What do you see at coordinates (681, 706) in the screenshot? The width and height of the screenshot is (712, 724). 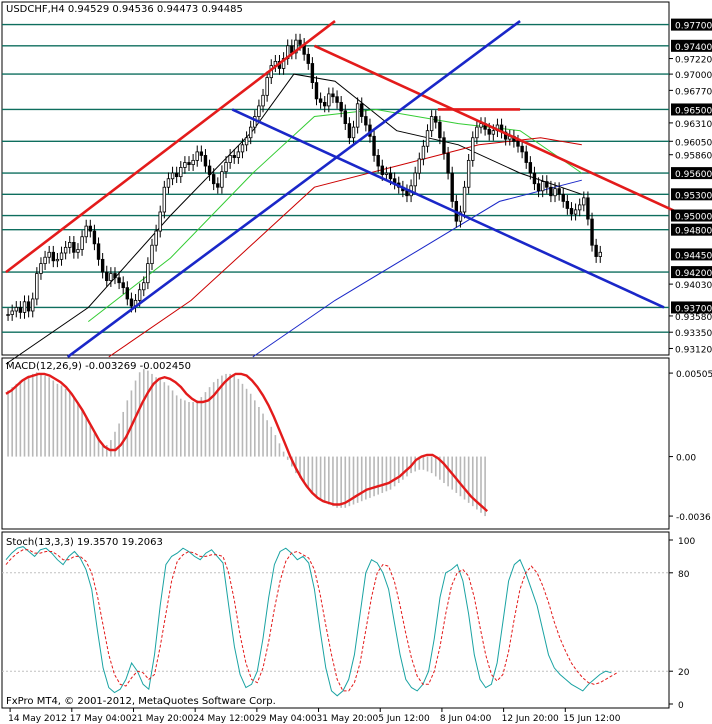 I see `stoch-tick-label: 0` at bounding box center [681, 706].